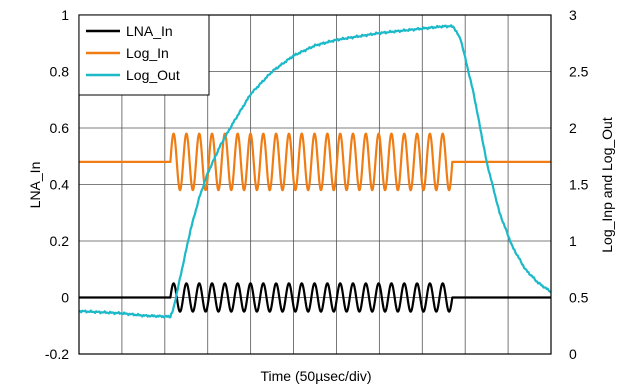  Describe the element at coordinates (65, 15) in the screenshot. I see `left-tick-label: 1` at that location.